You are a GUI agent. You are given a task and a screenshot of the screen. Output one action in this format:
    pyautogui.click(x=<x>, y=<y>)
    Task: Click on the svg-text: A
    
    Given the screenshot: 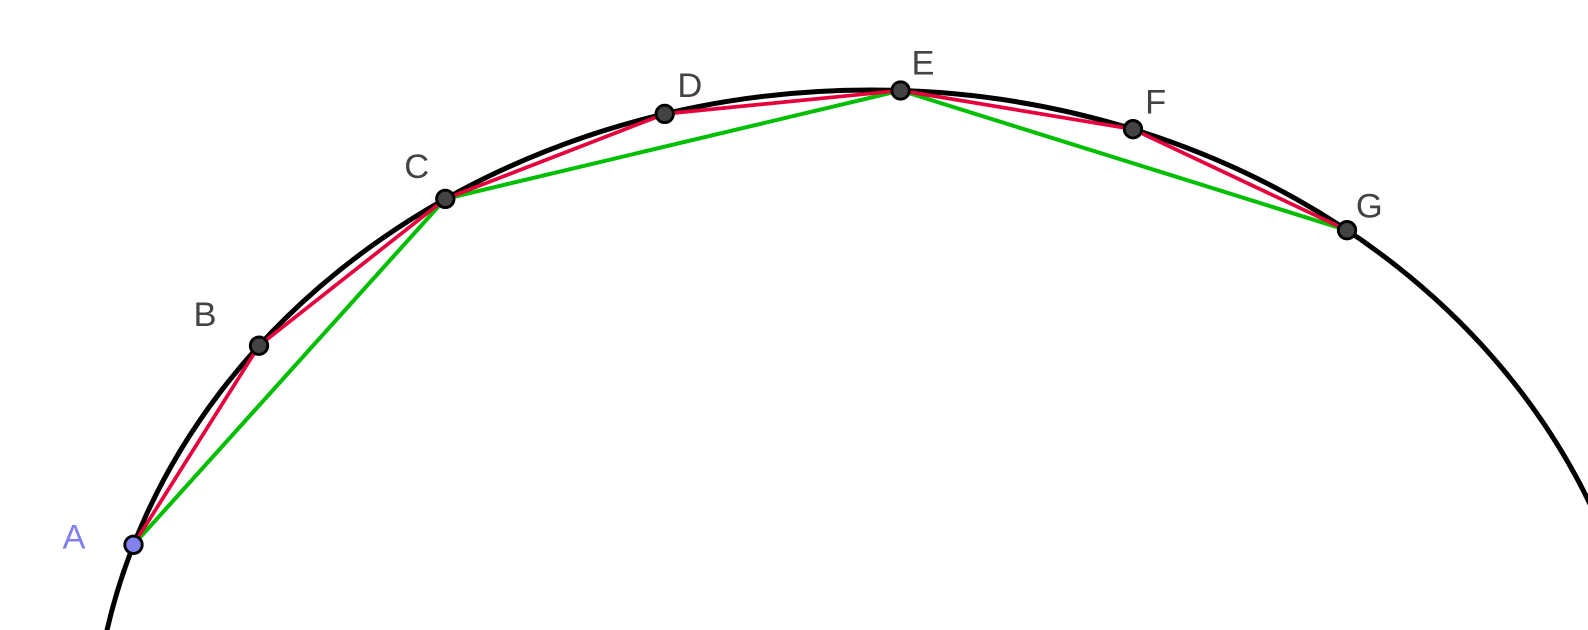 What is the action you would take?
    pyautogui.click(x=74, y=537)
    